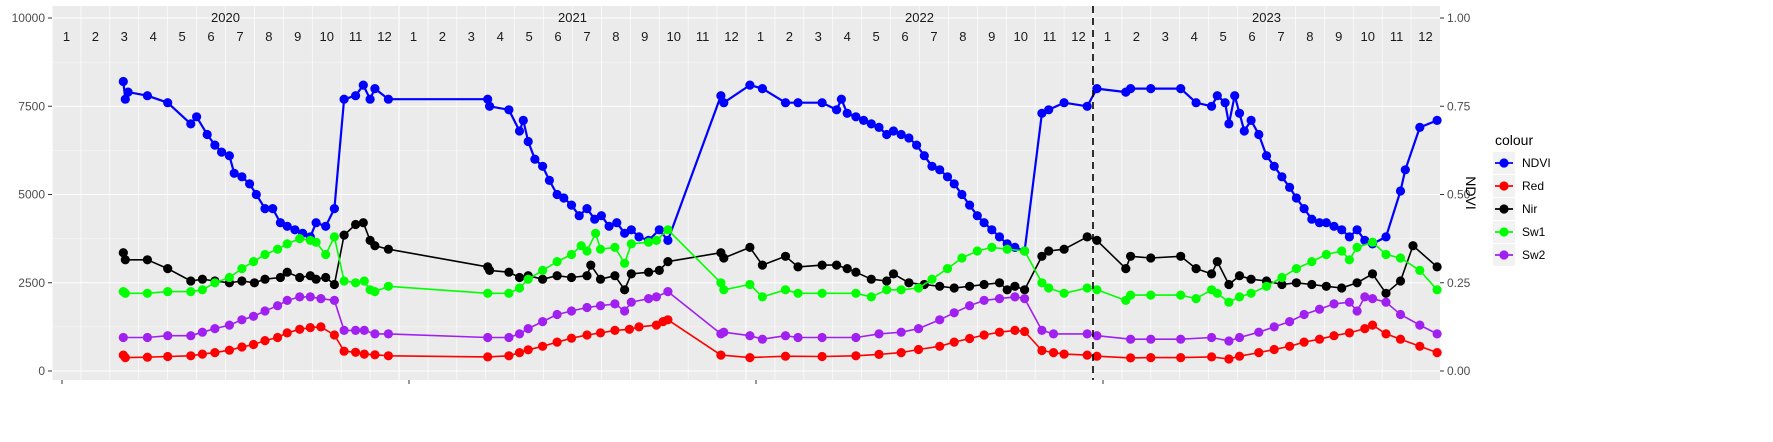 The height and width of the screenshot is (442, 1773). I want to click on month-label: 7, so click(1280, 36).